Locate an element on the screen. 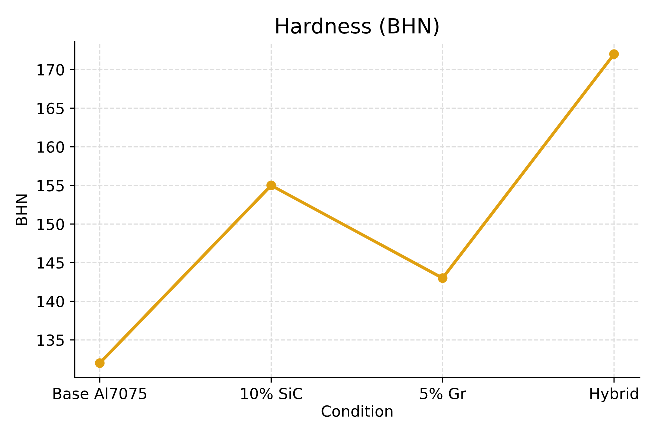 This screenshot has height=423, width=645. y-tick-label: 160 is located at coordinates (51, 148).